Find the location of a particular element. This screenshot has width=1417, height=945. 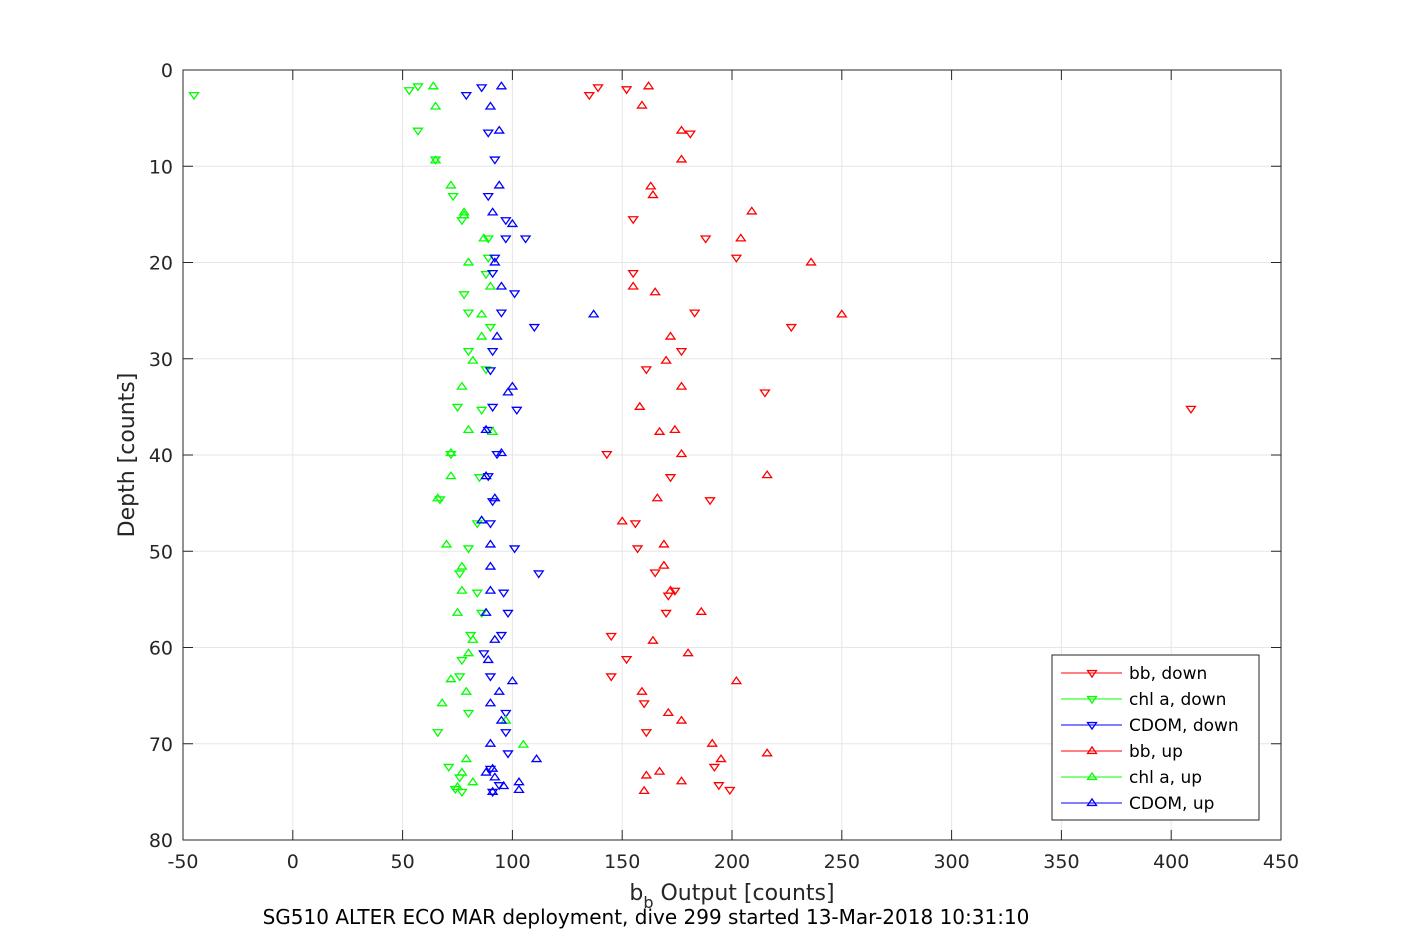

x-tick-label: 0 is located at coordinates (293, 862).